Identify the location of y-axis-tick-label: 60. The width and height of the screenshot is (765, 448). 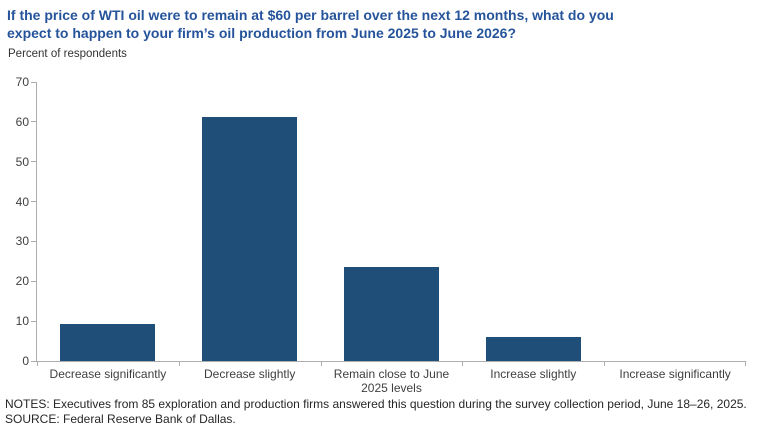
(22, 121).